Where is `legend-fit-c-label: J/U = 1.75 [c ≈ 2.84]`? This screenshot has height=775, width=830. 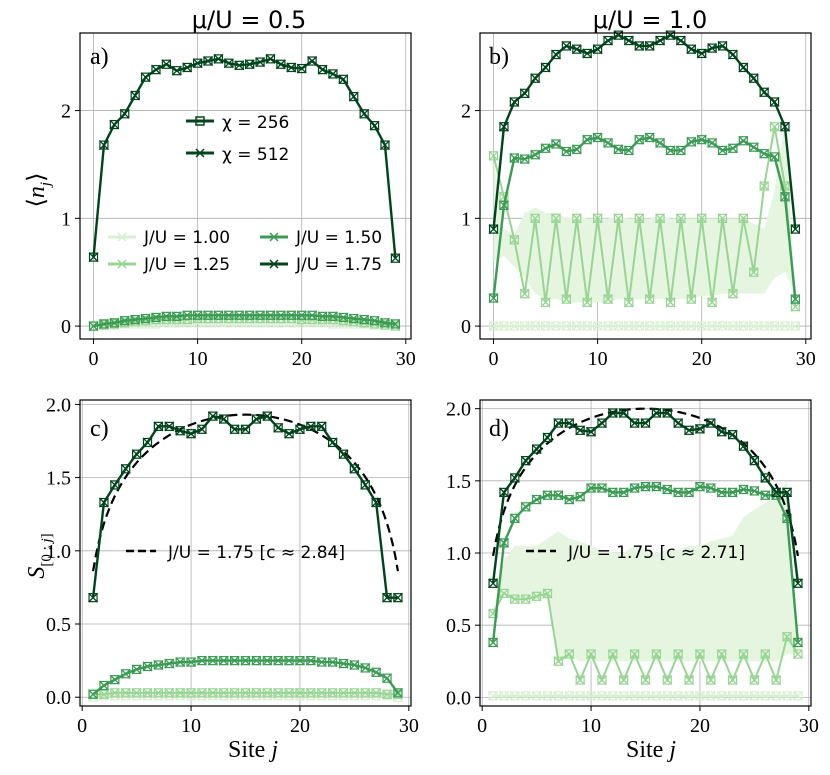
legend-fit-c-label: J/U = 1.75 [c ≈ 2.84] is located at coordinates (256, 553).